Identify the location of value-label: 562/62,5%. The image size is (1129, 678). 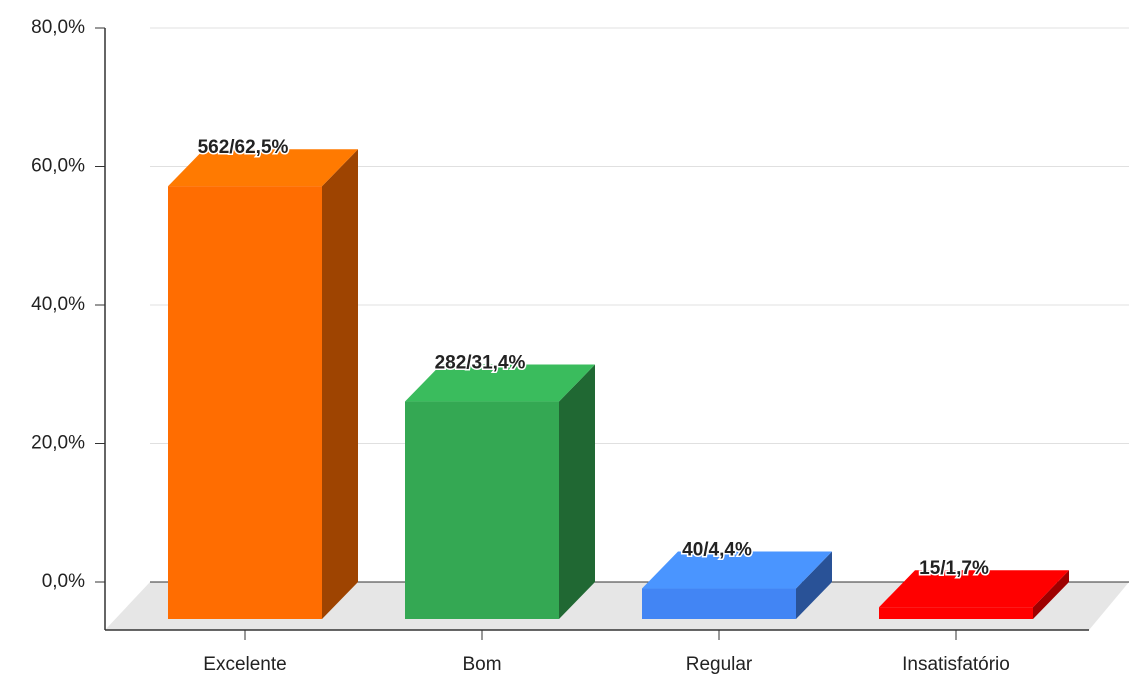
(243, 147).